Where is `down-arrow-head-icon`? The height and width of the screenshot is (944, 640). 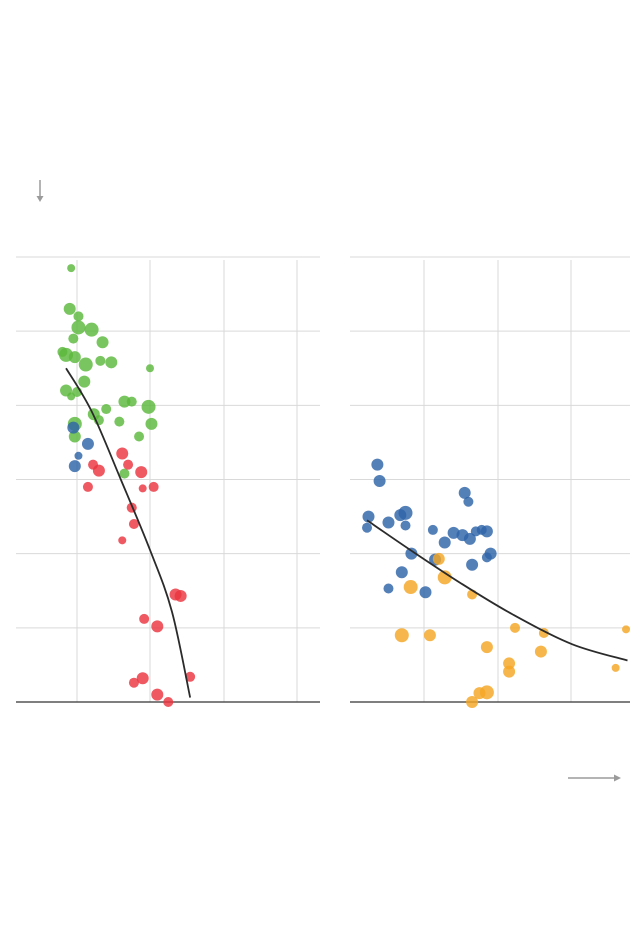
down-arrow-head-icon is located at coordinates (40, 199).